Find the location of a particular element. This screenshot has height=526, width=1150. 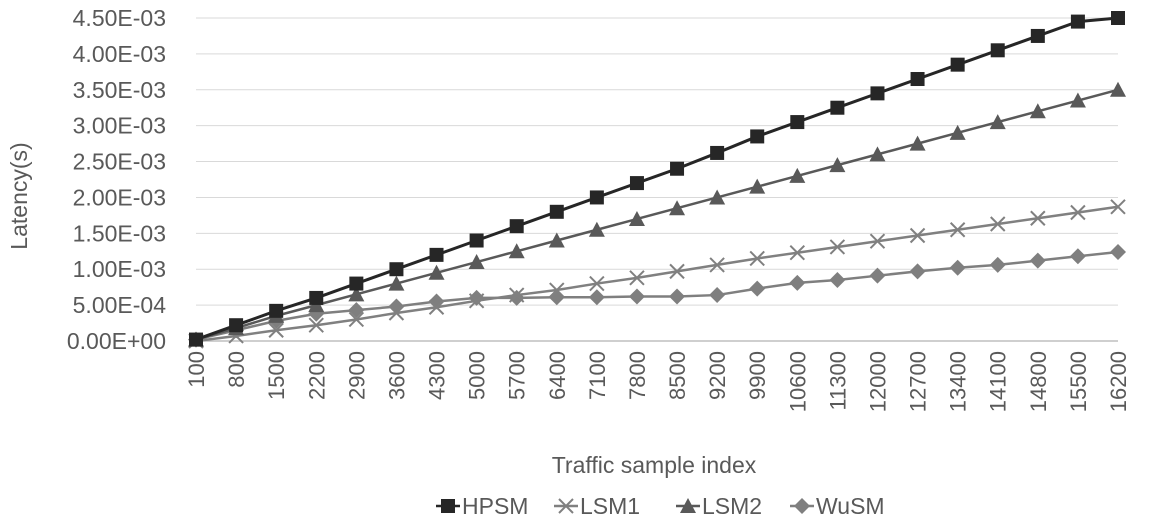

x-tick-label: 100 is located at coordinates (196, 369).